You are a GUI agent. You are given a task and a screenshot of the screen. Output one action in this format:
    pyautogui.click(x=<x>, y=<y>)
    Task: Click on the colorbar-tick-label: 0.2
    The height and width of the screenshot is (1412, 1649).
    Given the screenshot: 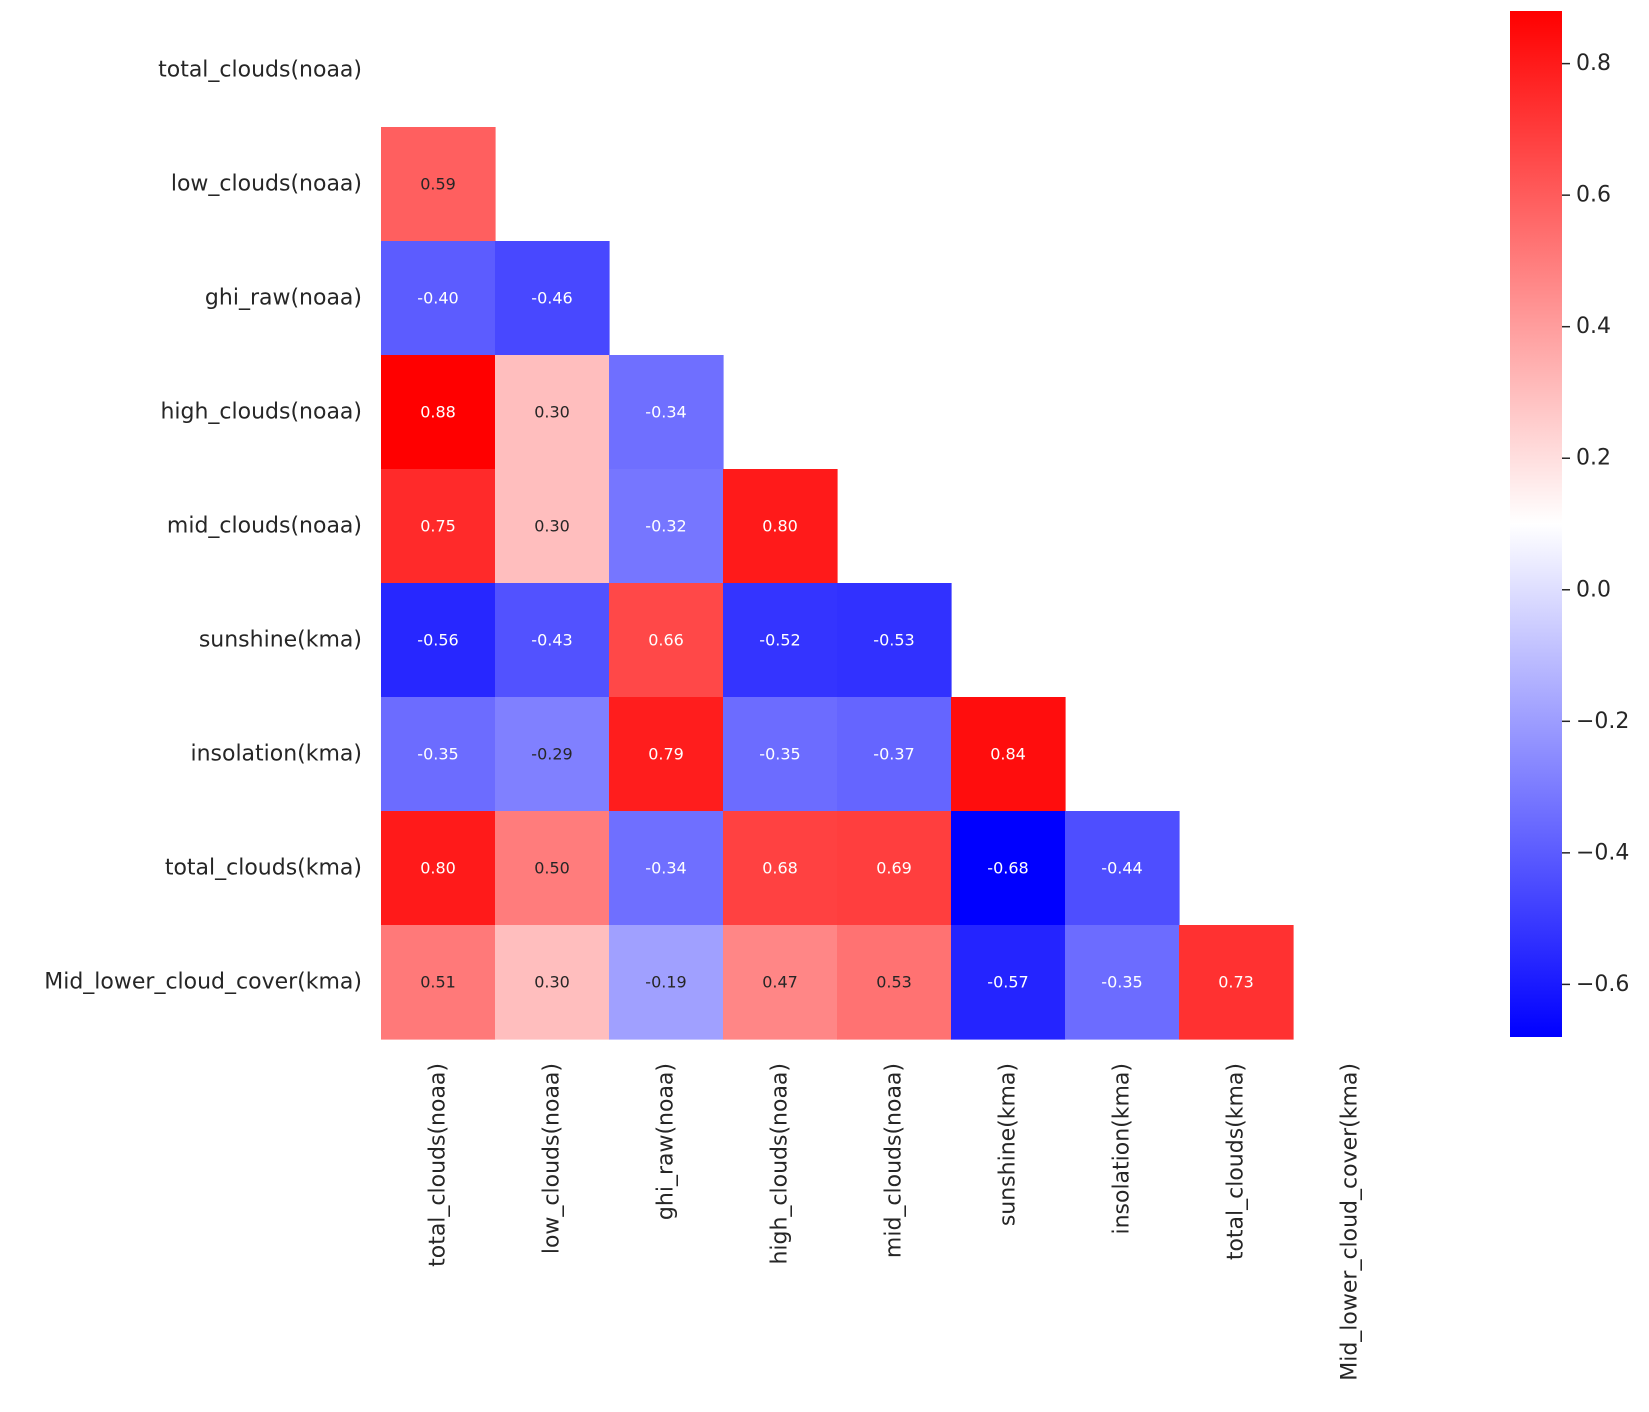 What is the action you would take?
    pyautogui.click(x=1593, y=458)
    